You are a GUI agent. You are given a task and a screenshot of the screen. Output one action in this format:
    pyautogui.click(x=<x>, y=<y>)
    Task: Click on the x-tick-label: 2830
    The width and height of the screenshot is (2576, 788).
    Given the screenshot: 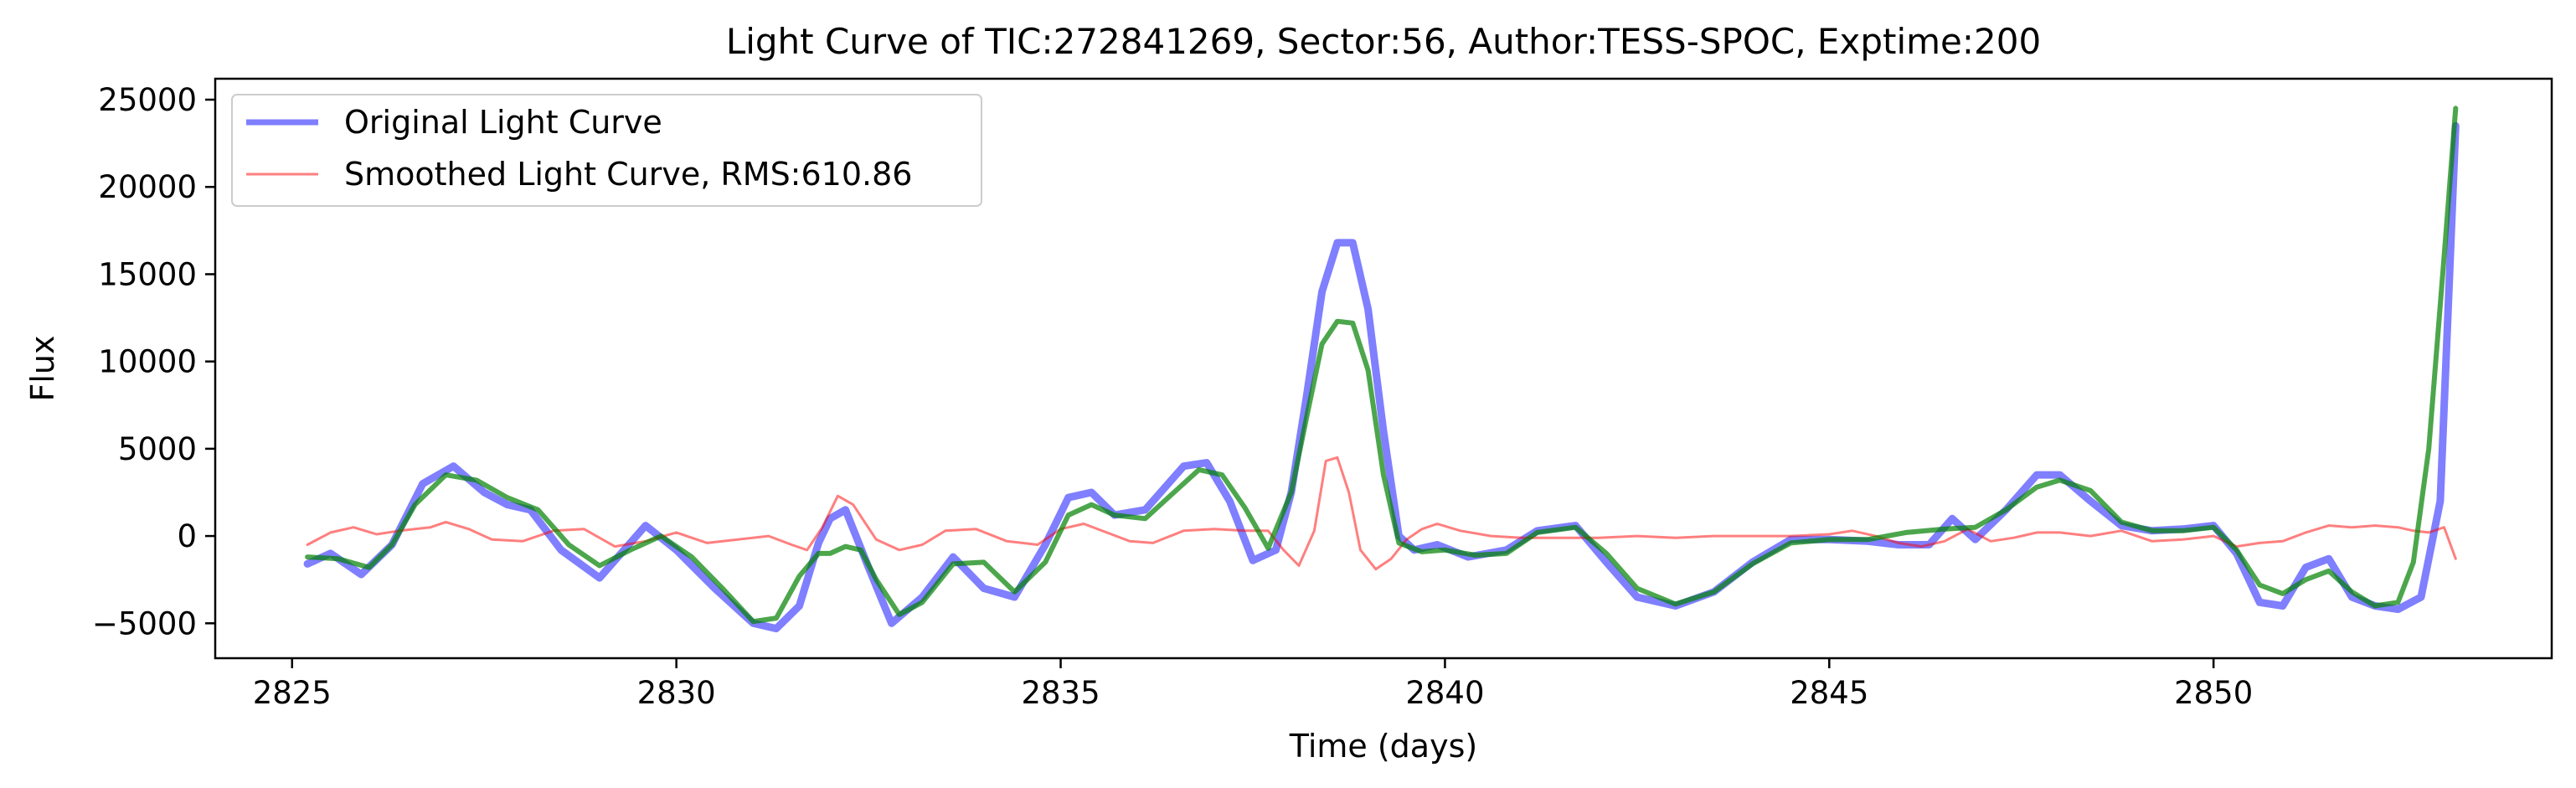 What is the action you would take?
    pyautogui.click(x=676, y=693)
    